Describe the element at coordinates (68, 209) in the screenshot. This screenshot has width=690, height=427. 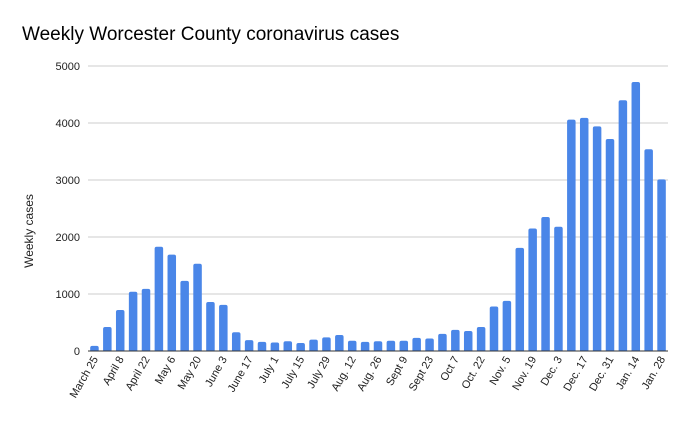
I see `y-axis-ticks: 0 1000 2000 3000 4000 5000` at that location.